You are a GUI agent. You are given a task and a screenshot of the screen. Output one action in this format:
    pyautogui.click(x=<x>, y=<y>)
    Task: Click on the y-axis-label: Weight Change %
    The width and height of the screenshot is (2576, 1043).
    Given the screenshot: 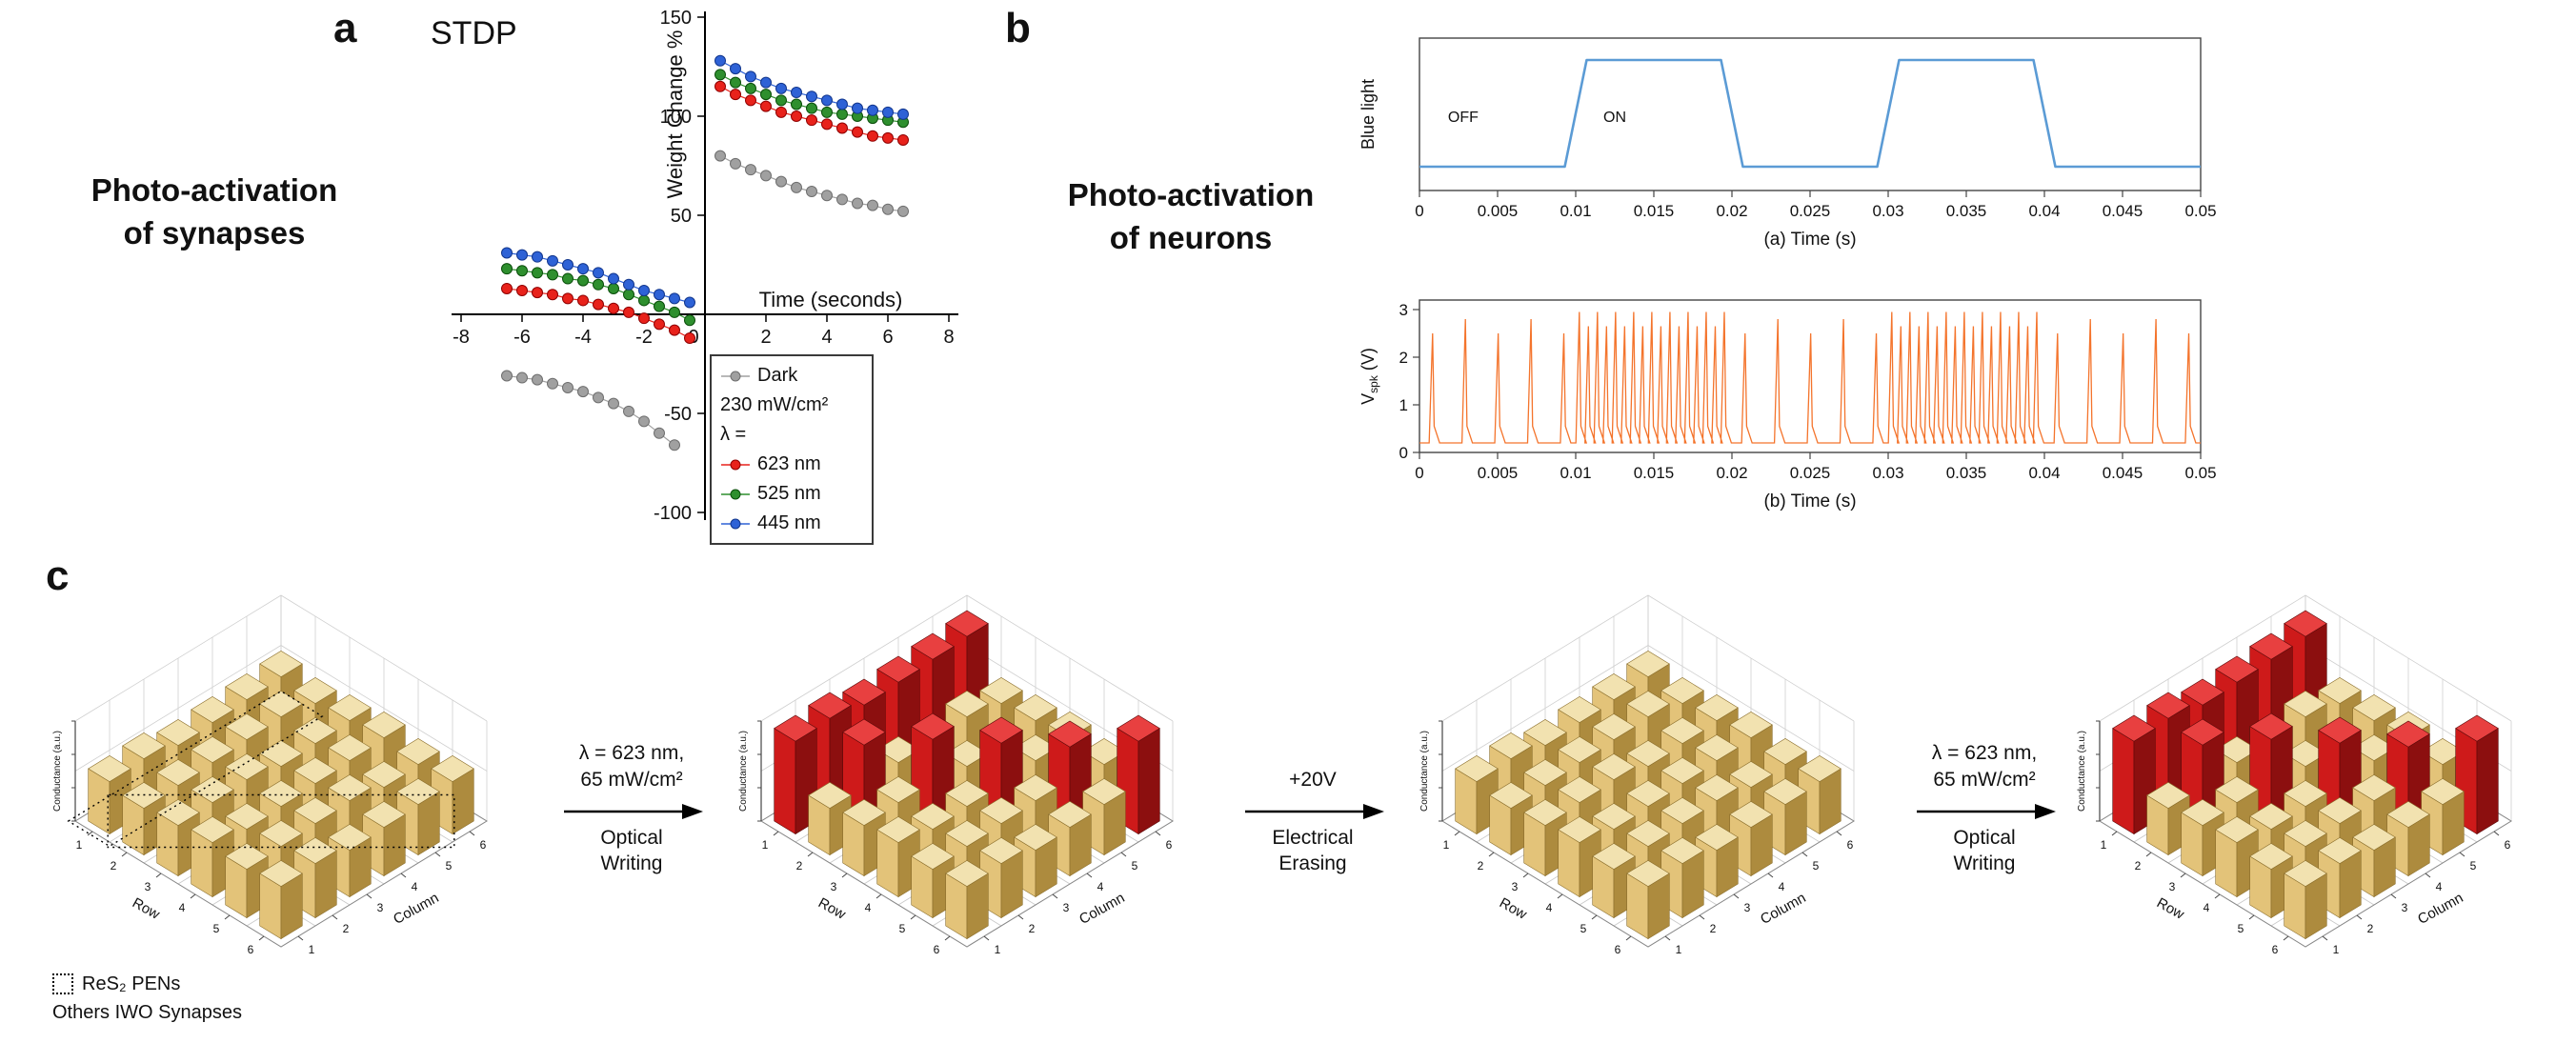 What is the action you would take?
    pyautogui.click(x=675, y=115)
    